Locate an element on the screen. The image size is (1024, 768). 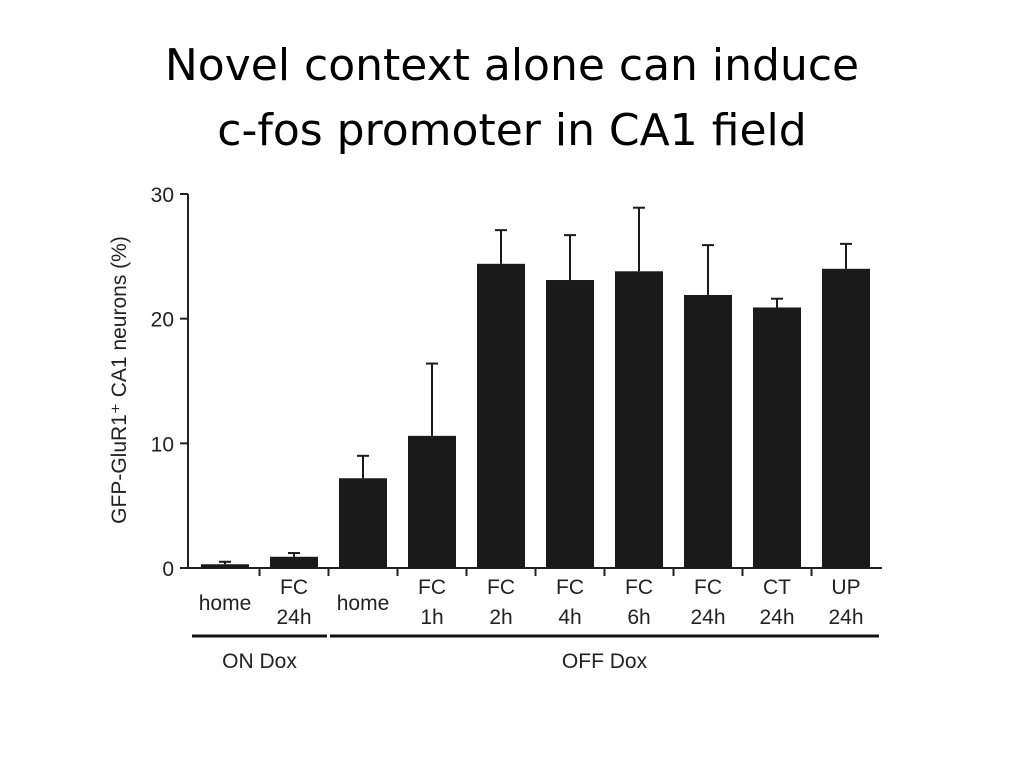
title-line: c-fos promoter in CA1 field is located at coordinates (511, 130).